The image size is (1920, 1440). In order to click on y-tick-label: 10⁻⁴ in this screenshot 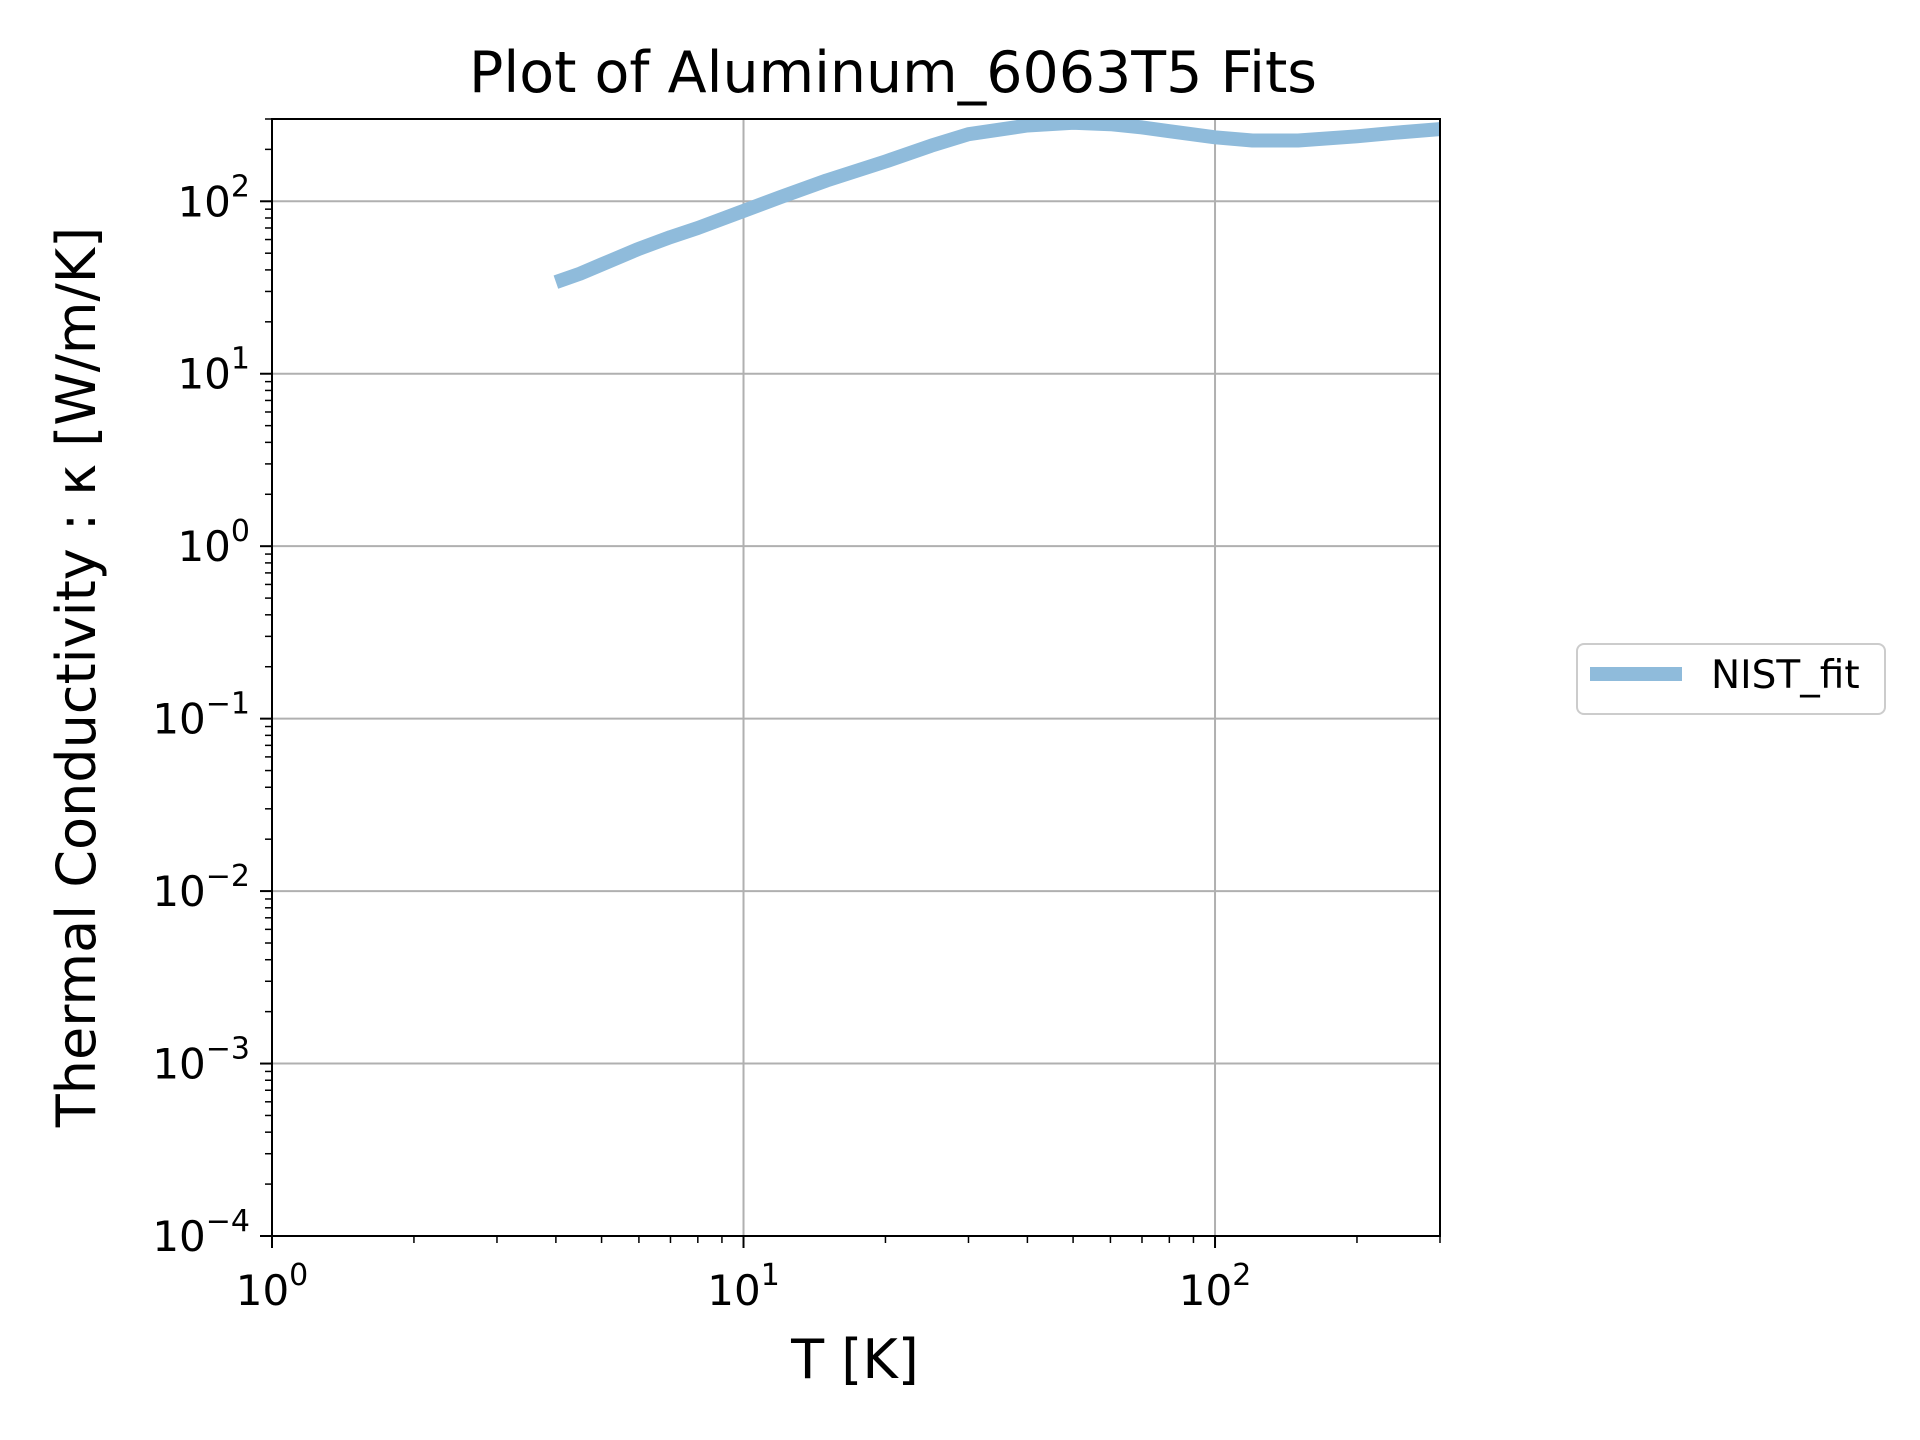, I will do `click(201, 1232)`.